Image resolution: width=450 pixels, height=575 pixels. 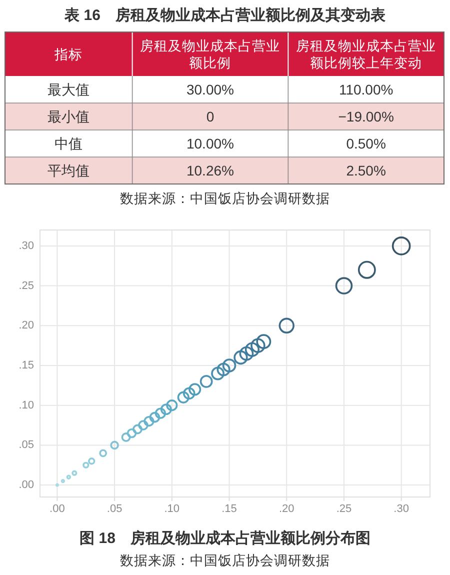 What do you see at coordinates (172, 509) in the screenshot?
I see `x-tick-label: .10` at bounding box center [172, 509].